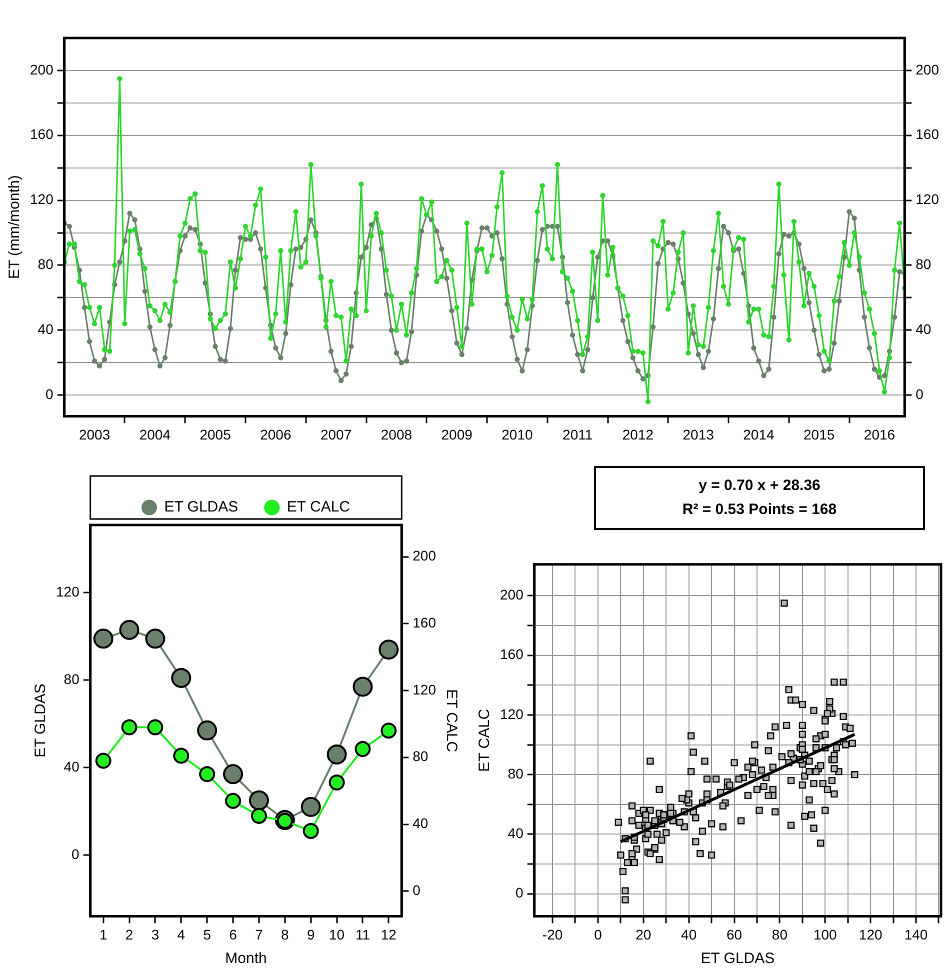 This screenshot has height=974, width=951. What do you see at coordinates (737, 959) in the screenshot?
I see `x-axis-title: ET GLDAS` at bounding box center [737, 959].